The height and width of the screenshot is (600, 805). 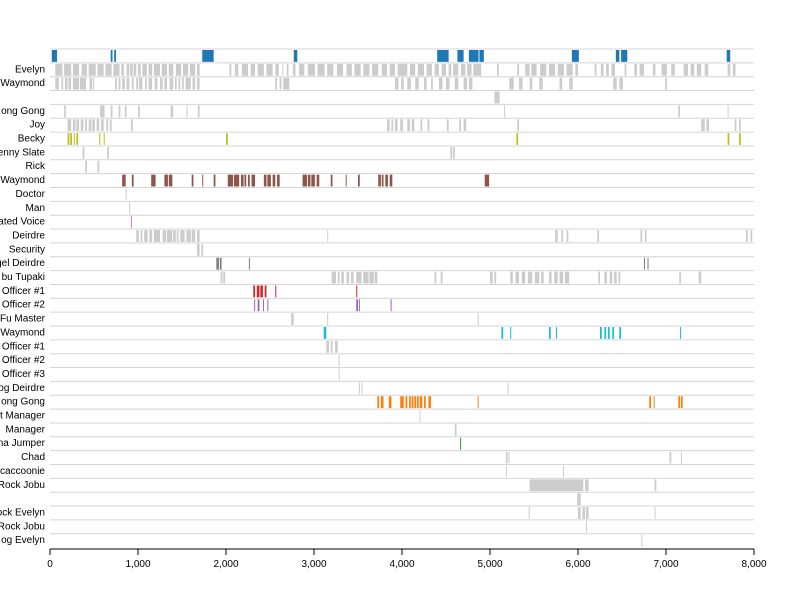 What do you see at coordinates (22, 512) in the screenshot?
I see `row-label: ock Evelyn` at bounding box center [22, 512].